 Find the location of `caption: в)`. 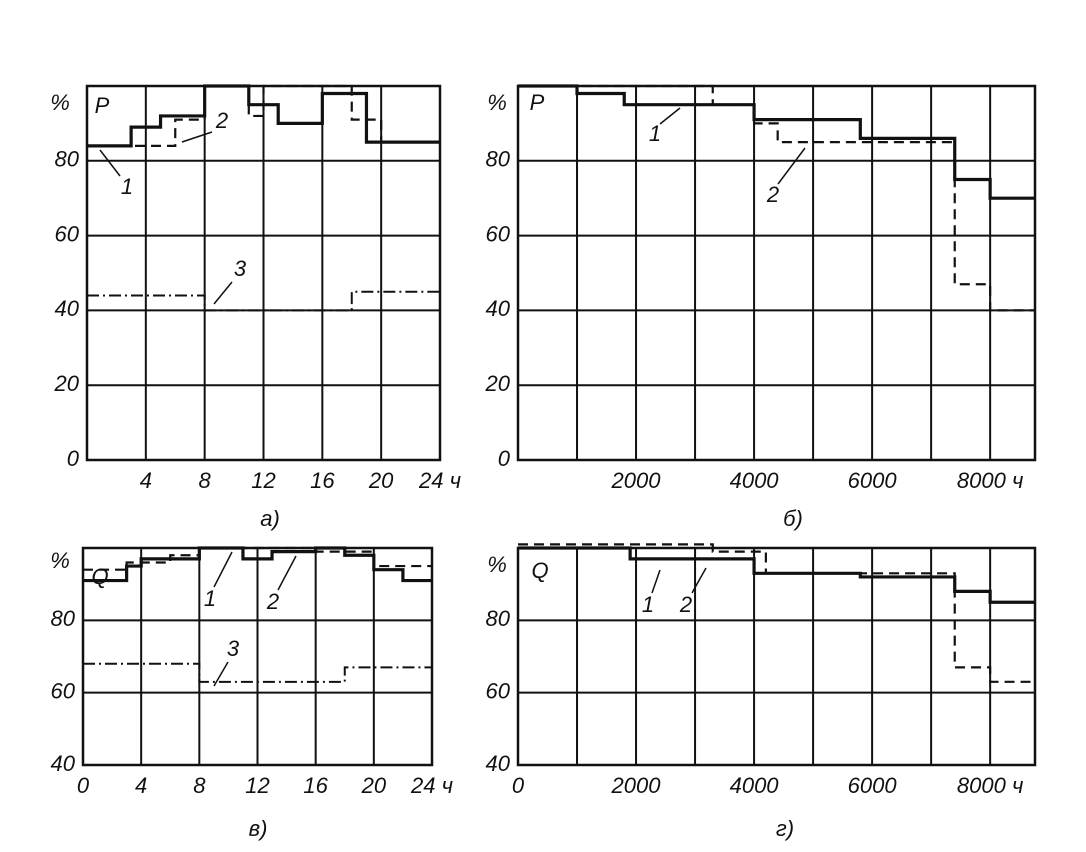

caption: в) is located at coordinates (258, 828).